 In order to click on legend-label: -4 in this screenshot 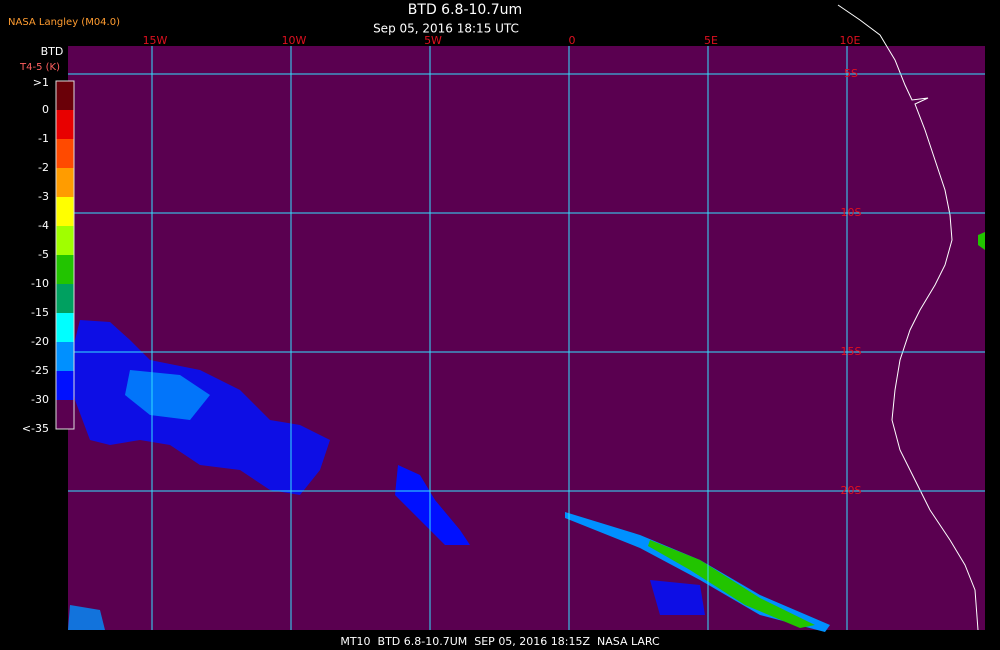, I will do `click(43, 225)`.